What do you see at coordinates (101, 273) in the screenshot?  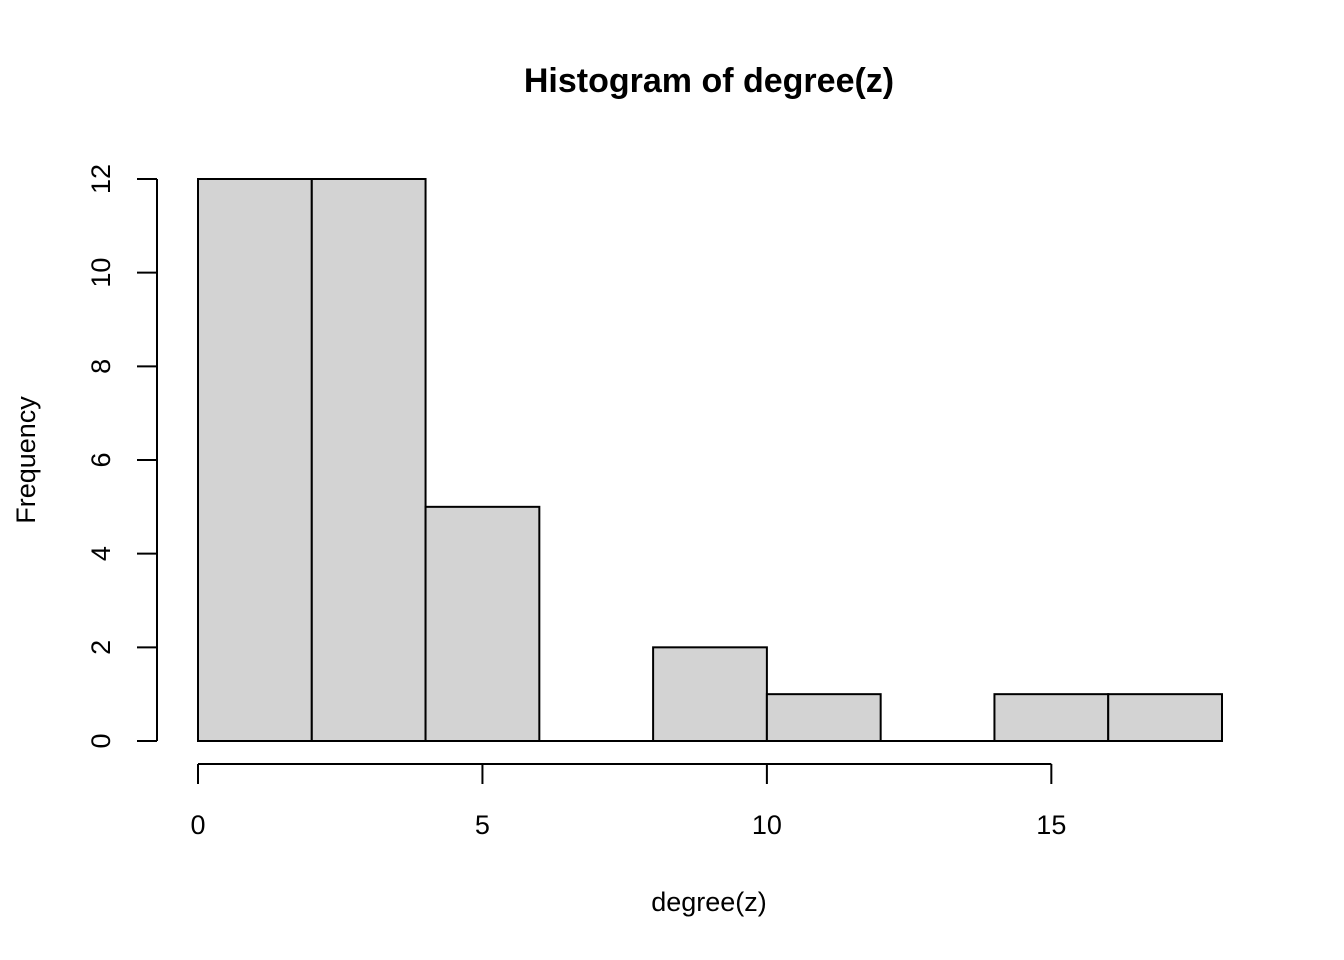 I see `y-tick-label-5: 10` at bounding box center [101, 273].